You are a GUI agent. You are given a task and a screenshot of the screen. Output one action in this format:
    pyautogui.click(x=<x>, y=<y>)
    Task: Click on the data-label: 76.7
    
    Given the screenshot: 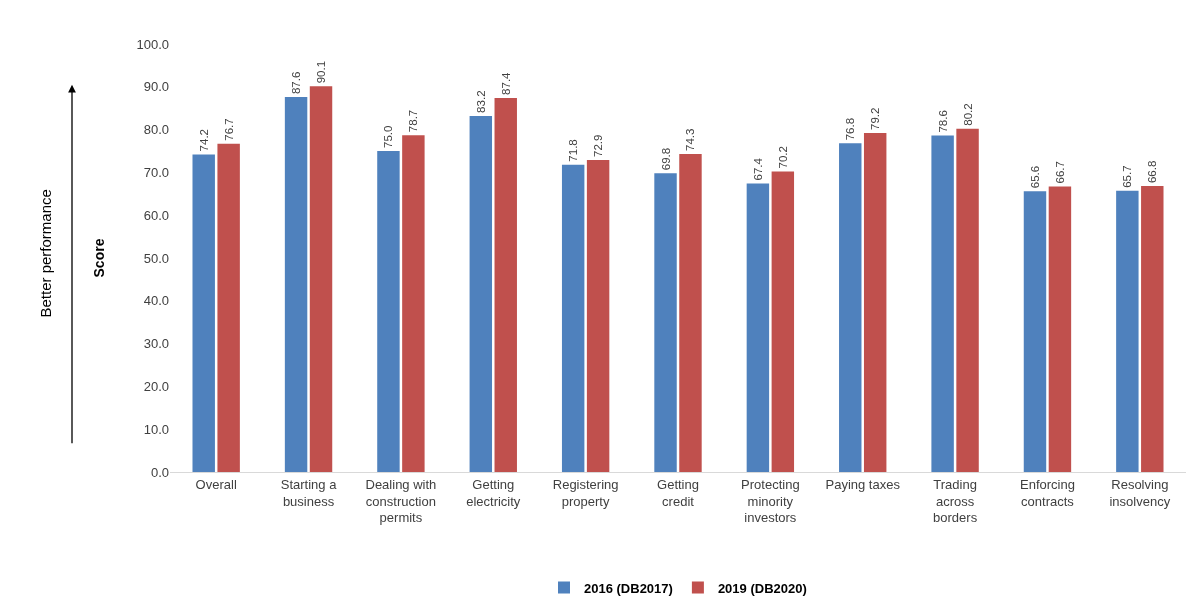 What is the action you would take?
    pyautogui.click(x=228, y=129)
    